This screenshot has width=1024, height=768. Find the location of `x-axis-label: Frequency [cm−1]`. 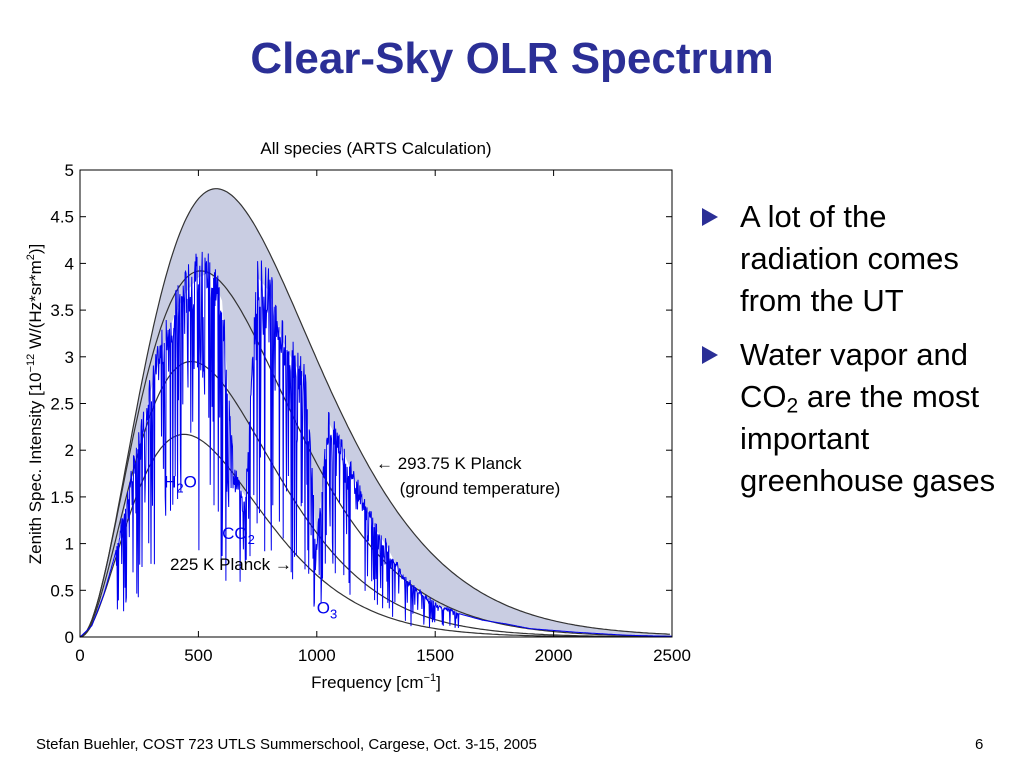

x-axis-label: Frequency [cm−1] is located at coordinates (376, 682).